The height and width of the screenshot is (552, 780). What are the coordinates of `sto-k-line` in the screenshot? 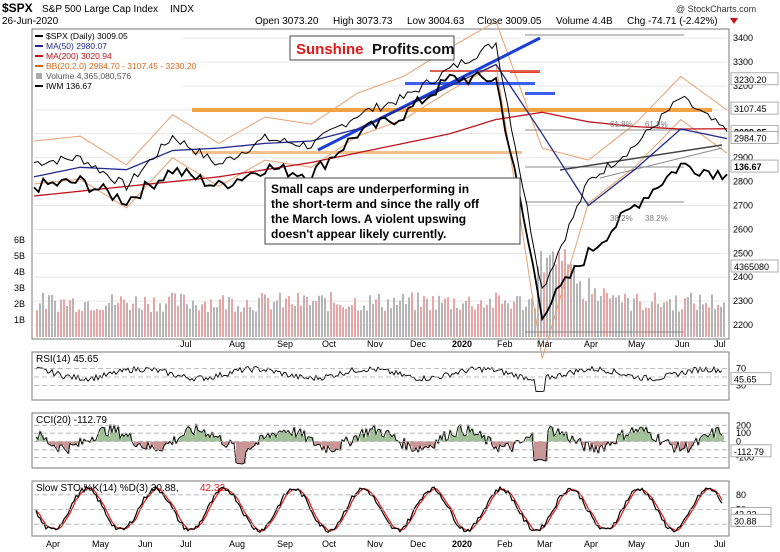 It's located at (379, 509).